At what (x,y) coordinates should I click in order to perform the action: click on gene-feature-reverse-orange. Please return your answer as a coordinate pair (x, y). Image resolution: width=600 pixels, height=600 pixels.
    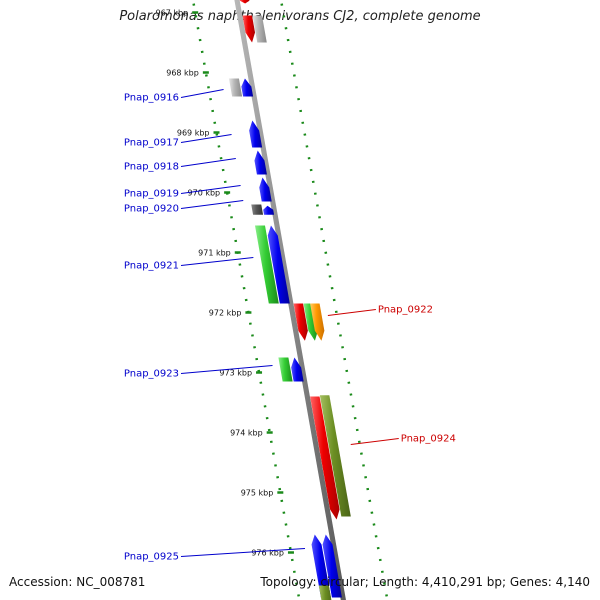
    Looking at the image, I should click on (317, 322).